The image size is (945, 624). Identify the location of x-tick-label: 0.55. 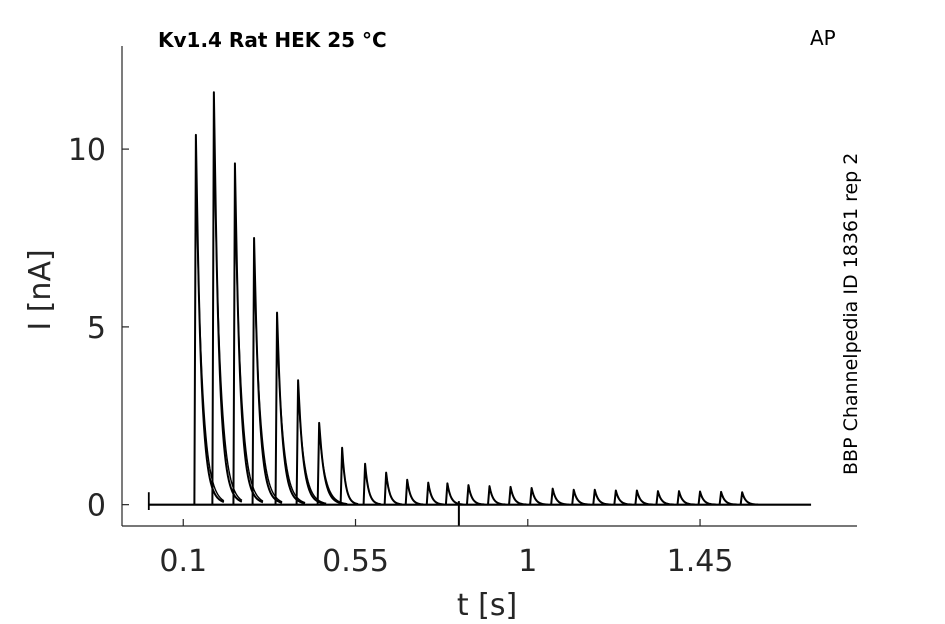
(355, 561).